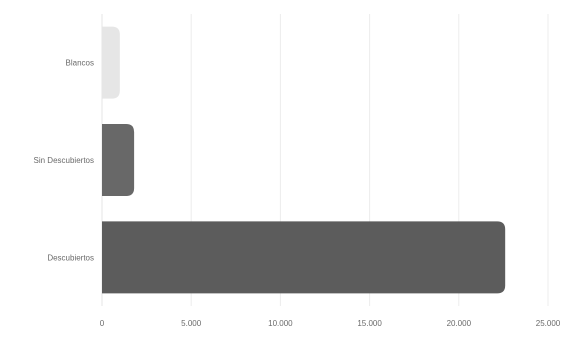 Image resolution: width=576 pixels, height=343 pixels. I want to click on x-tick-label: 15.000, so click(369, 323).